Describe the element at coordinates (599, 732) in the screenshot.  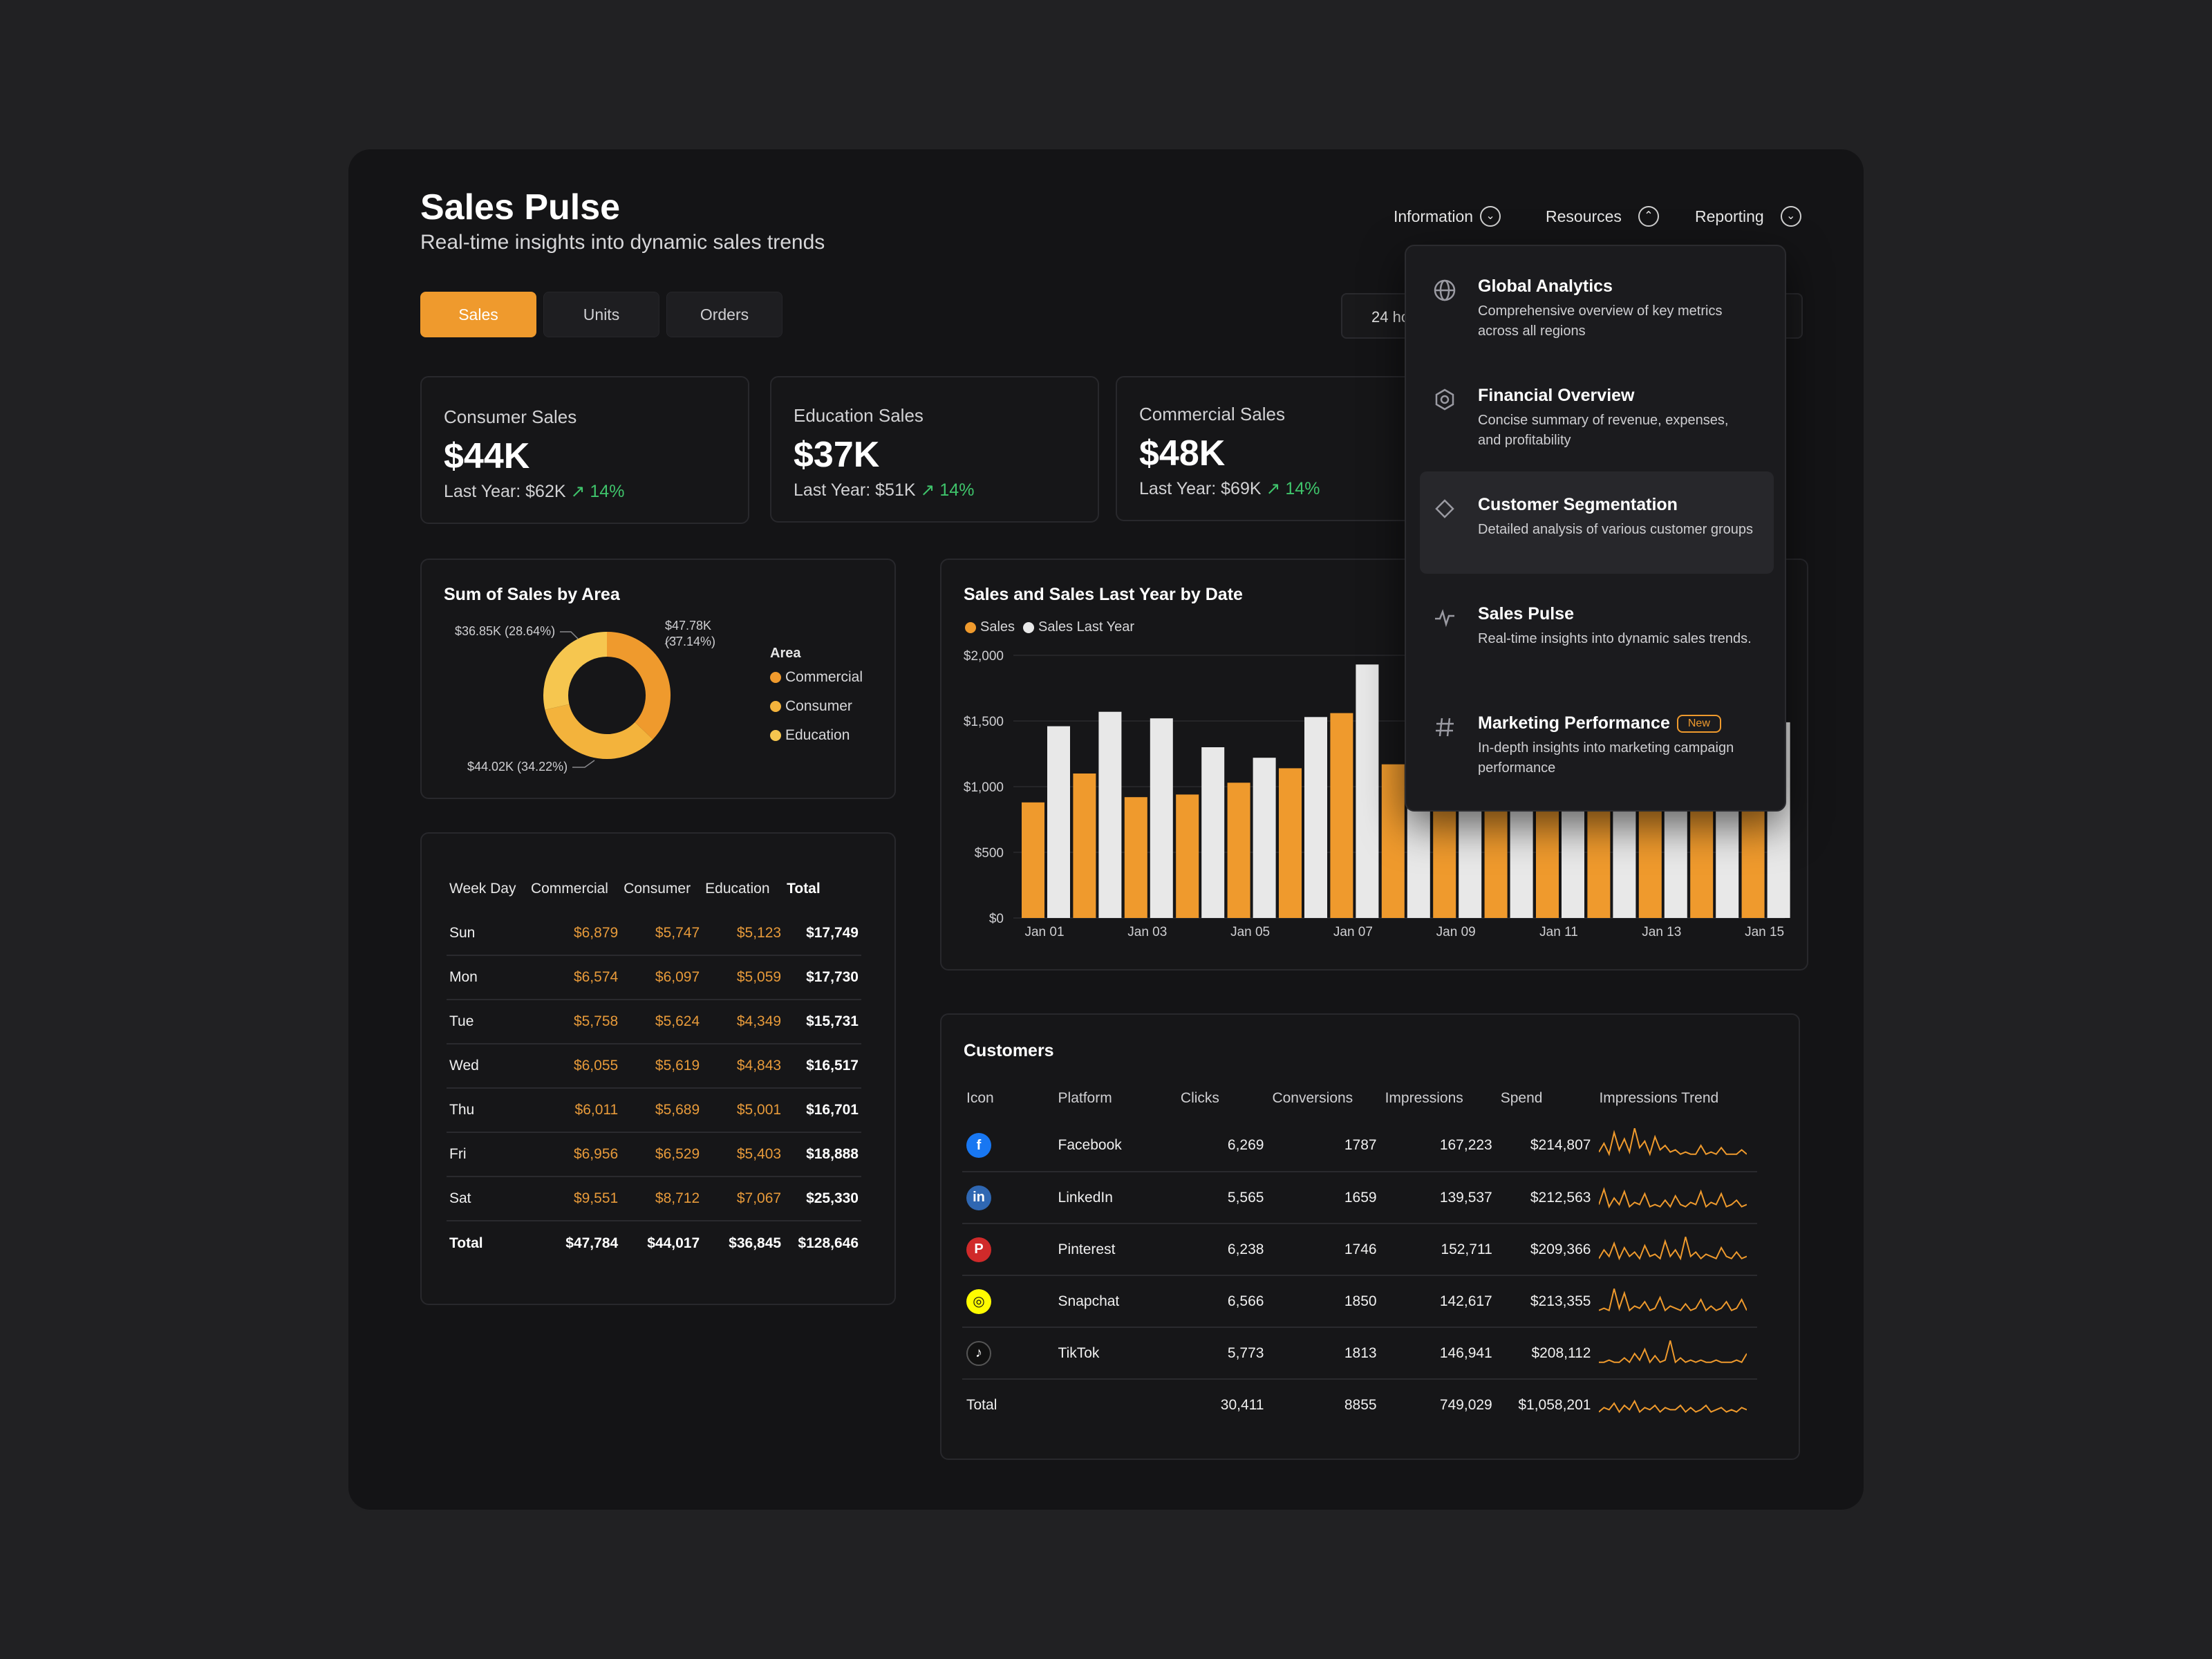
I see `donut-slice-consumer` at that location.